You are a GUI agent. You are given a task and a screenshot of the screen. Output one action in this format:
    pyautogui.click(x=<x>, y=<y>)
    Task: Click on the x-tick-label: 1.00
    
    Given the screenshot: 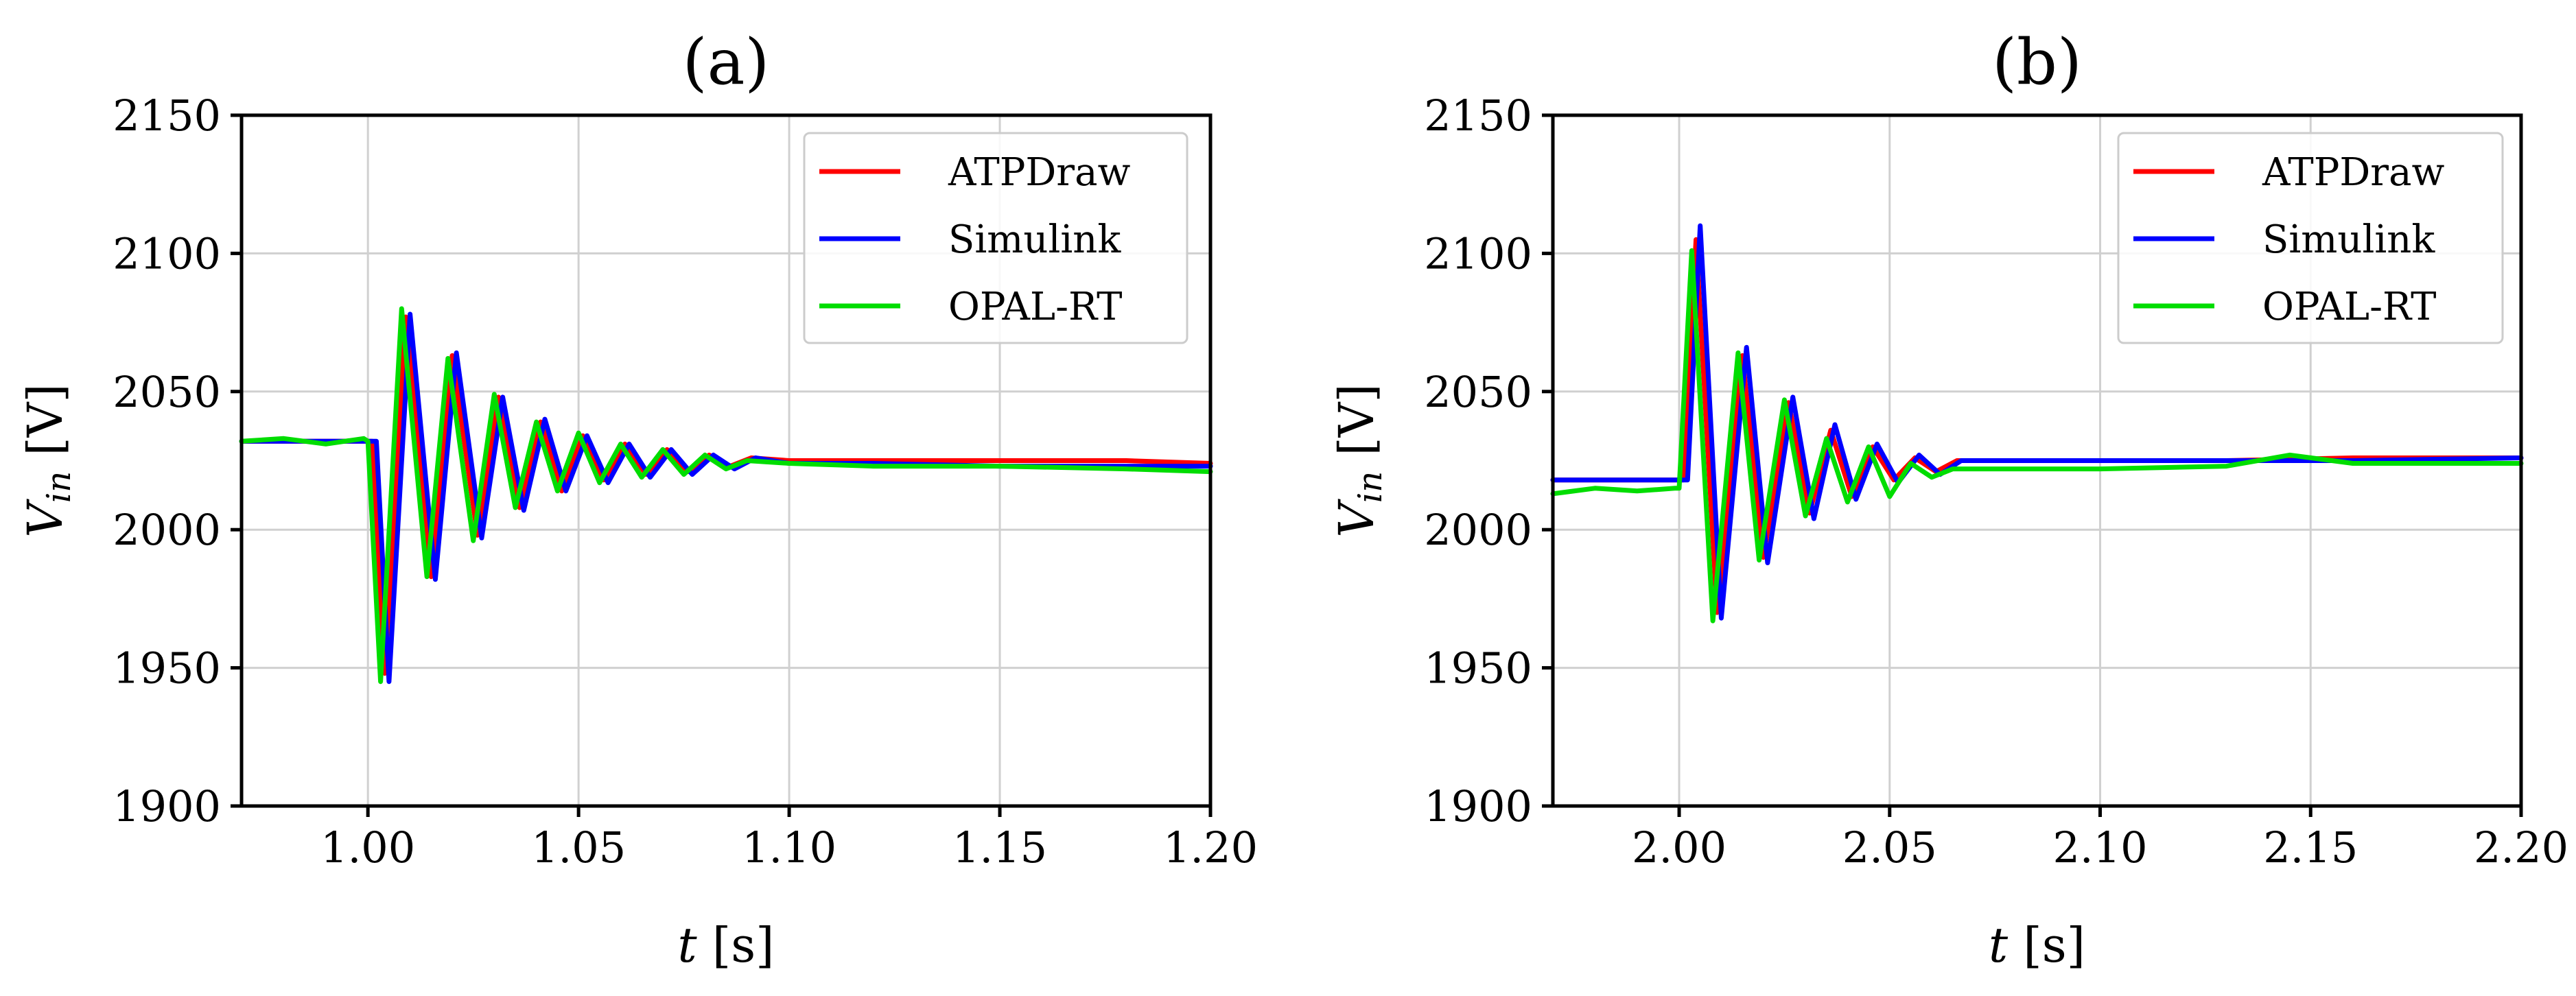 What is the action you would take?
    pyautogui.click(x=367, y=848)
    